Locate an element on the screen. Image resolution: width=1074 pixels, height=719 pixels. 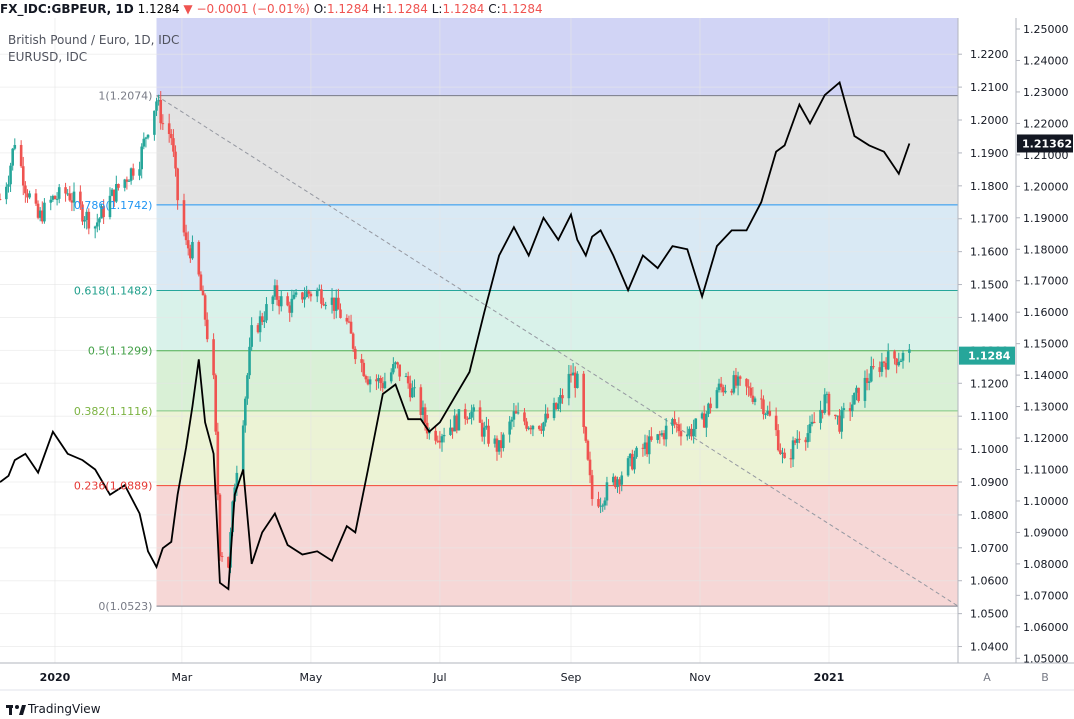
axis-a-tick-label: 1.1800 is located at coordinates (989, 186).